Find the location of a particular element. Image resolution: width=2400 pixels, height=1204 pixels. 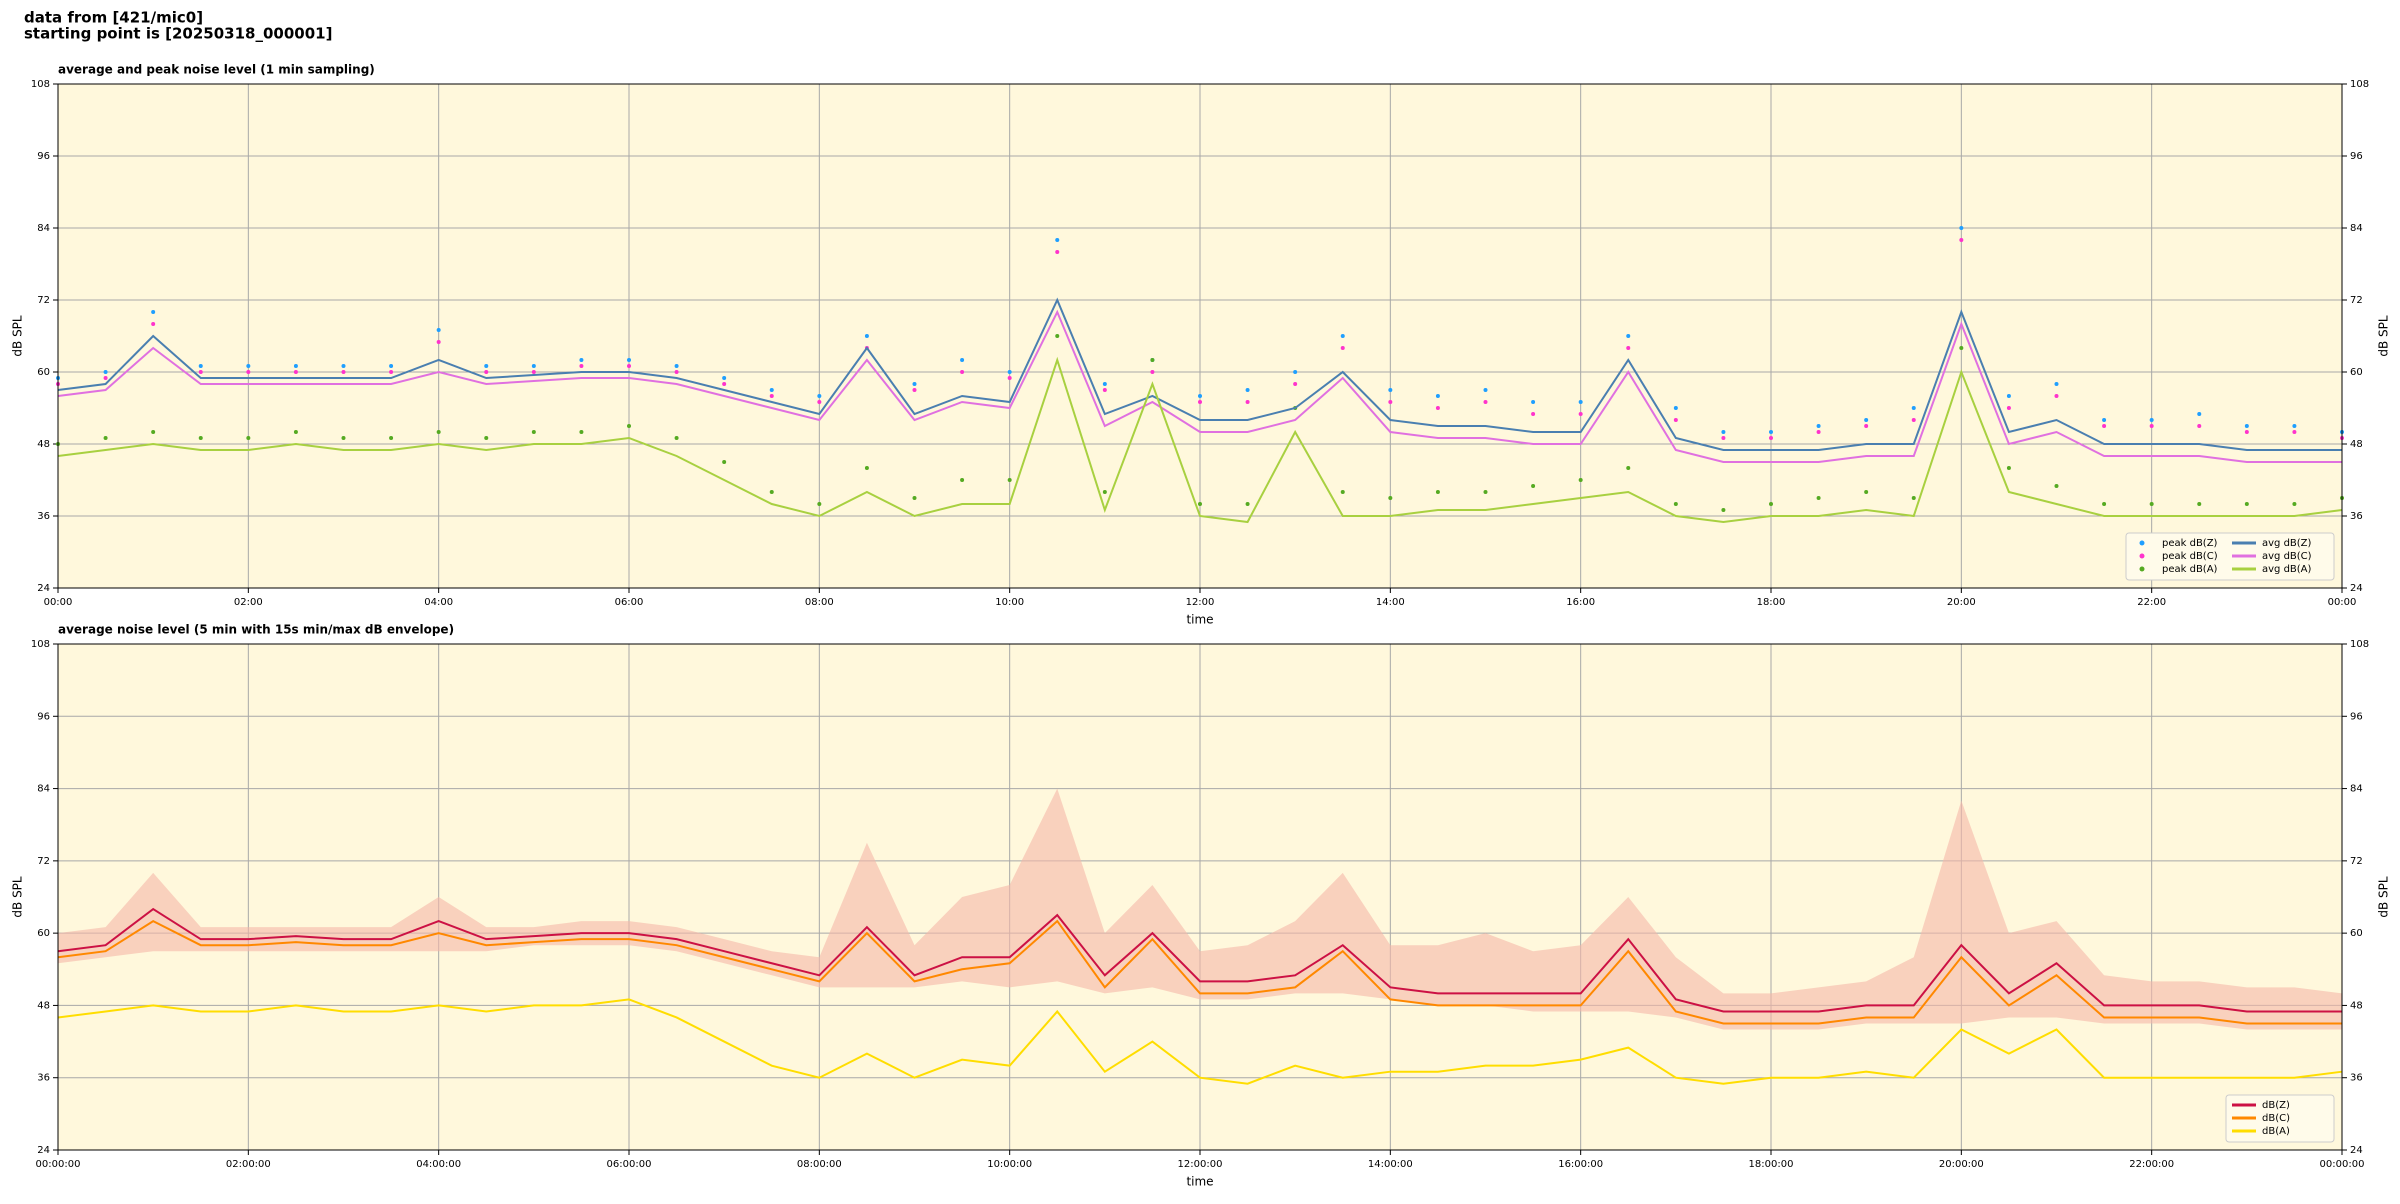

y2-tick-label: 108 is located at coordinates (2359, 644).